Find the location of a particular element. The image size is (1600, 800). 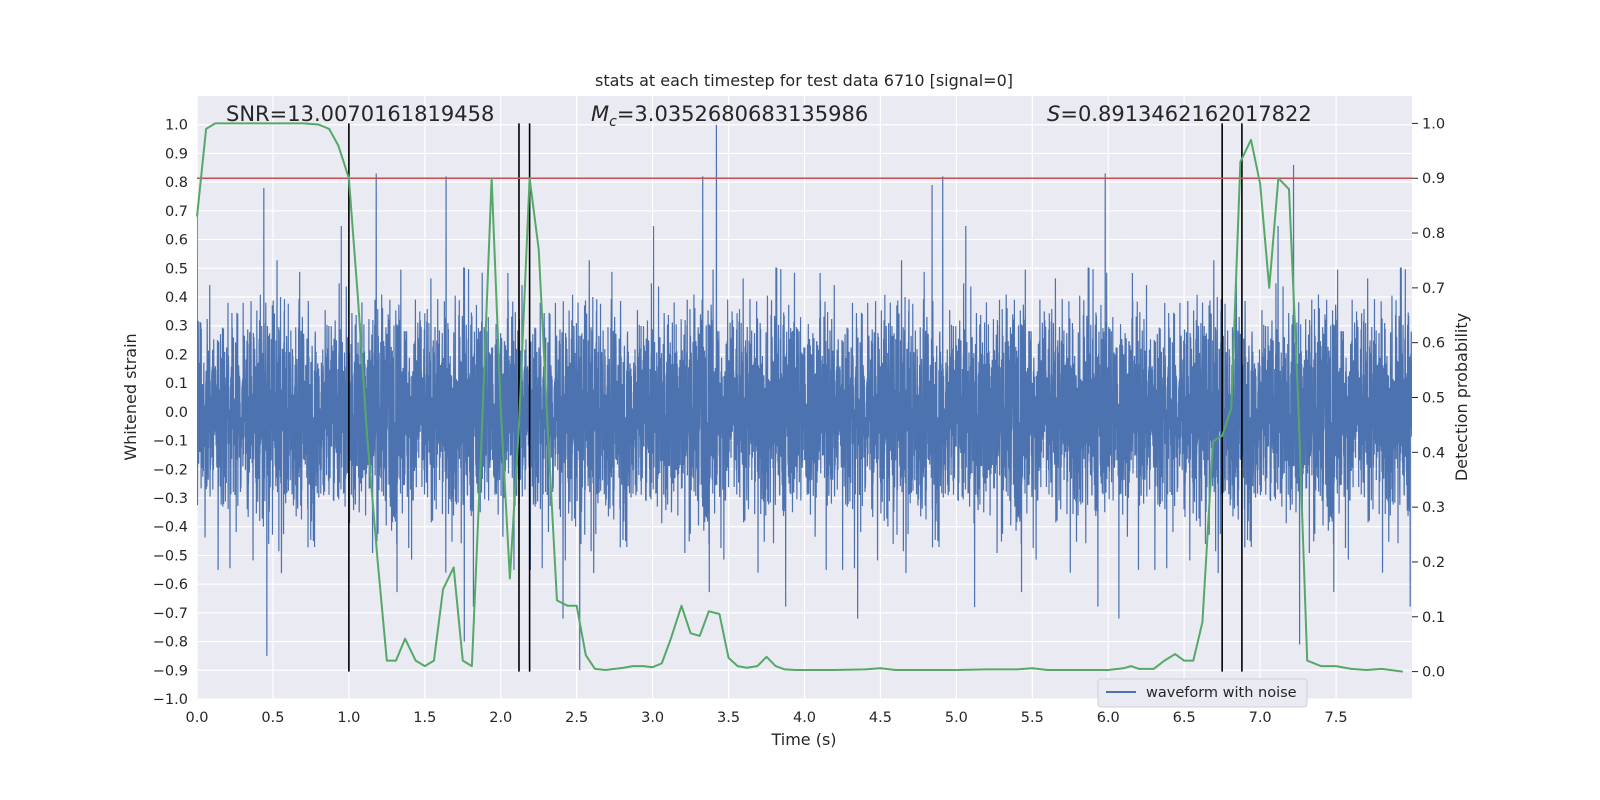

mc-subscript: c is located at coordinates (613, 122).